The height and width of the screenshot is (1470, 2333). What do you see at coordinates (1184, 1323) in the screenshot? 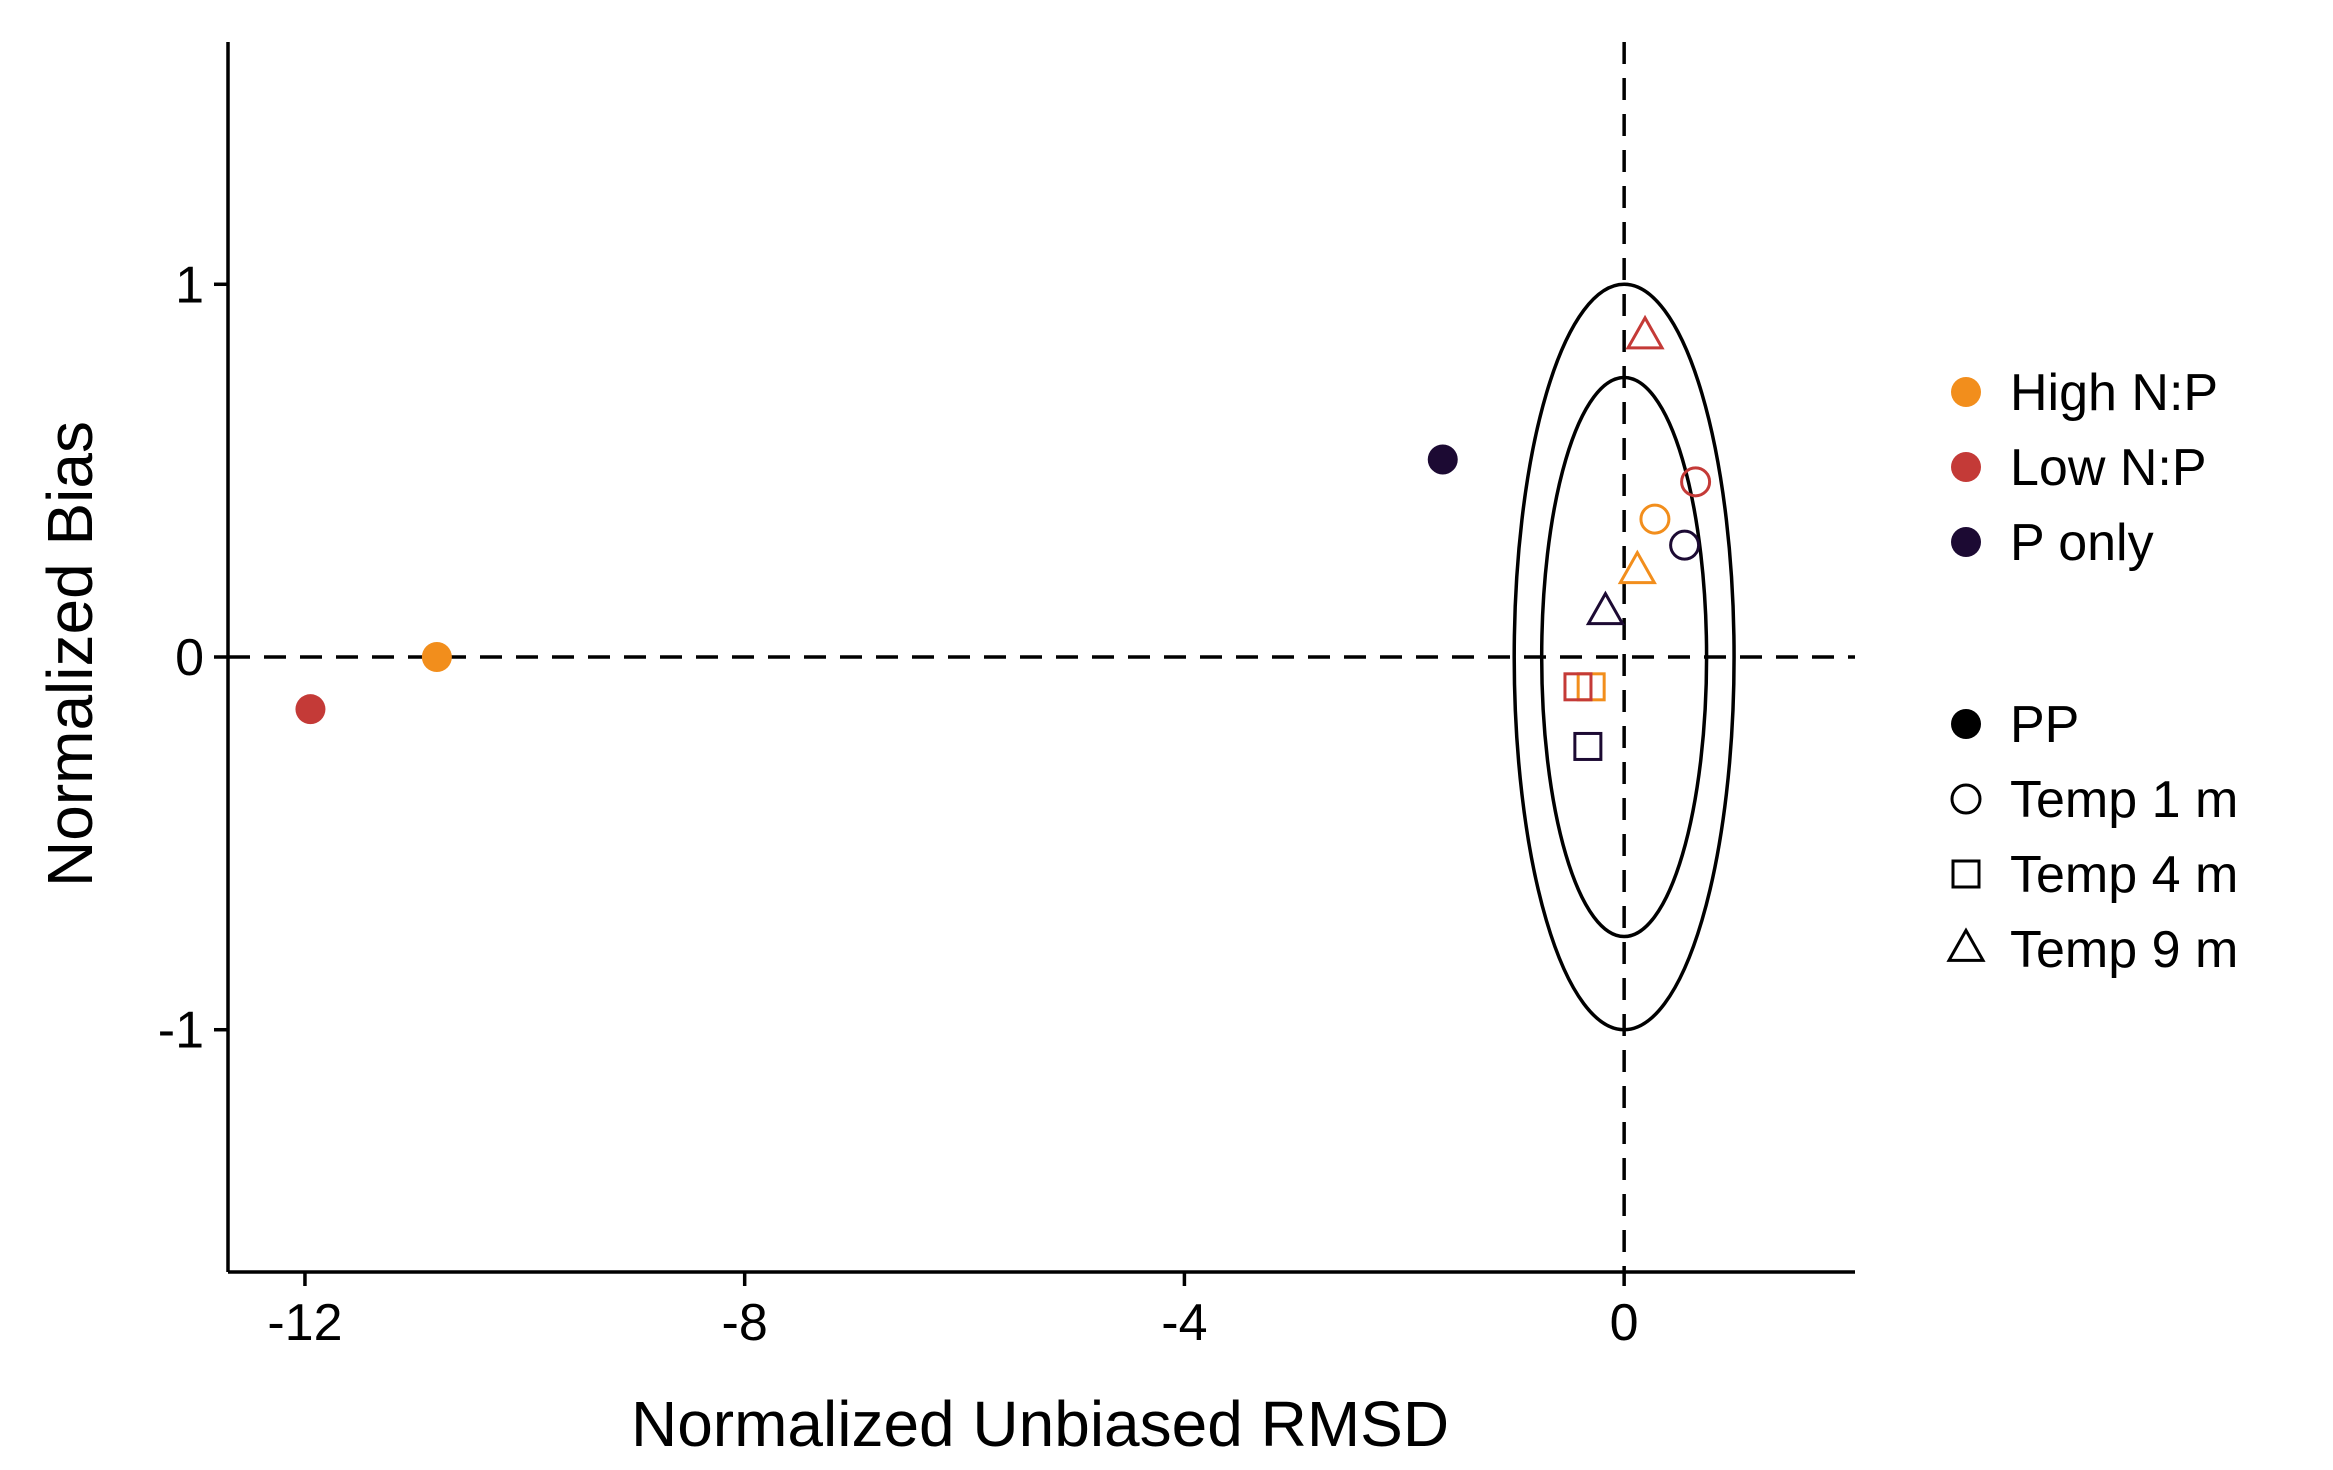
I see `x-tick-label: -4` at bounding box center [1184, 1323].